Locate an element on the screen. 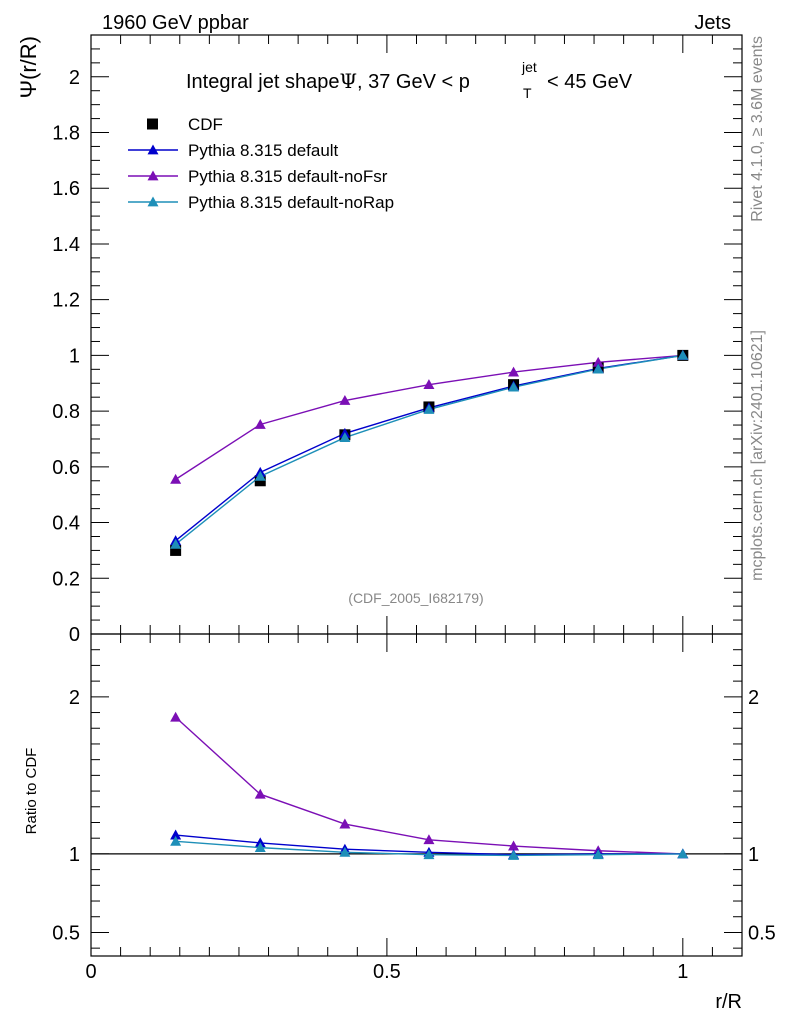  header-right: Jets is located at coordinates (712, 23).